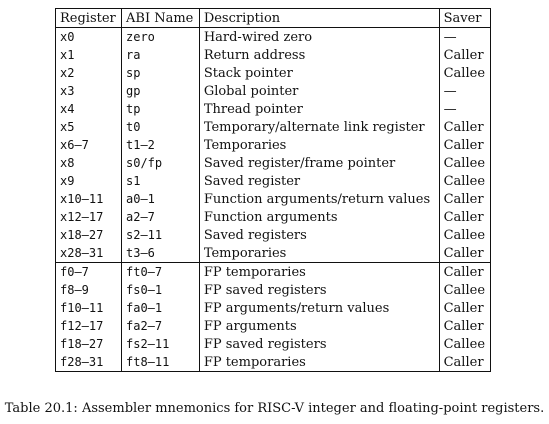 The width and height of the screenshot is (549, 424). I want to click on register-cell: x18–27, so click(88, 235).